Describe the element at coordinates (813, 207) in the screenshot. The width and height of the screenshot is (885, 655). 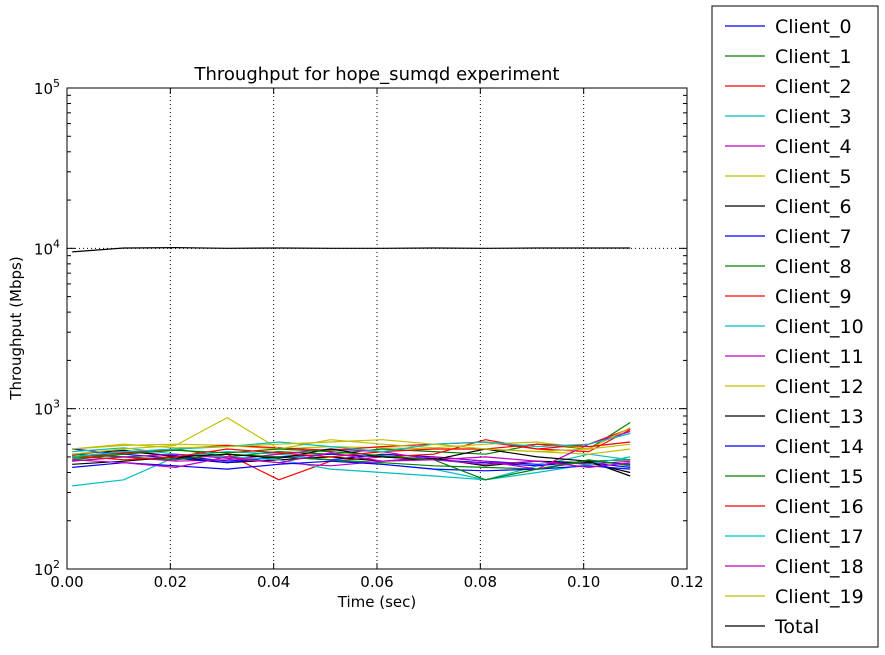
I see `legend-label: Client_6` at that location.